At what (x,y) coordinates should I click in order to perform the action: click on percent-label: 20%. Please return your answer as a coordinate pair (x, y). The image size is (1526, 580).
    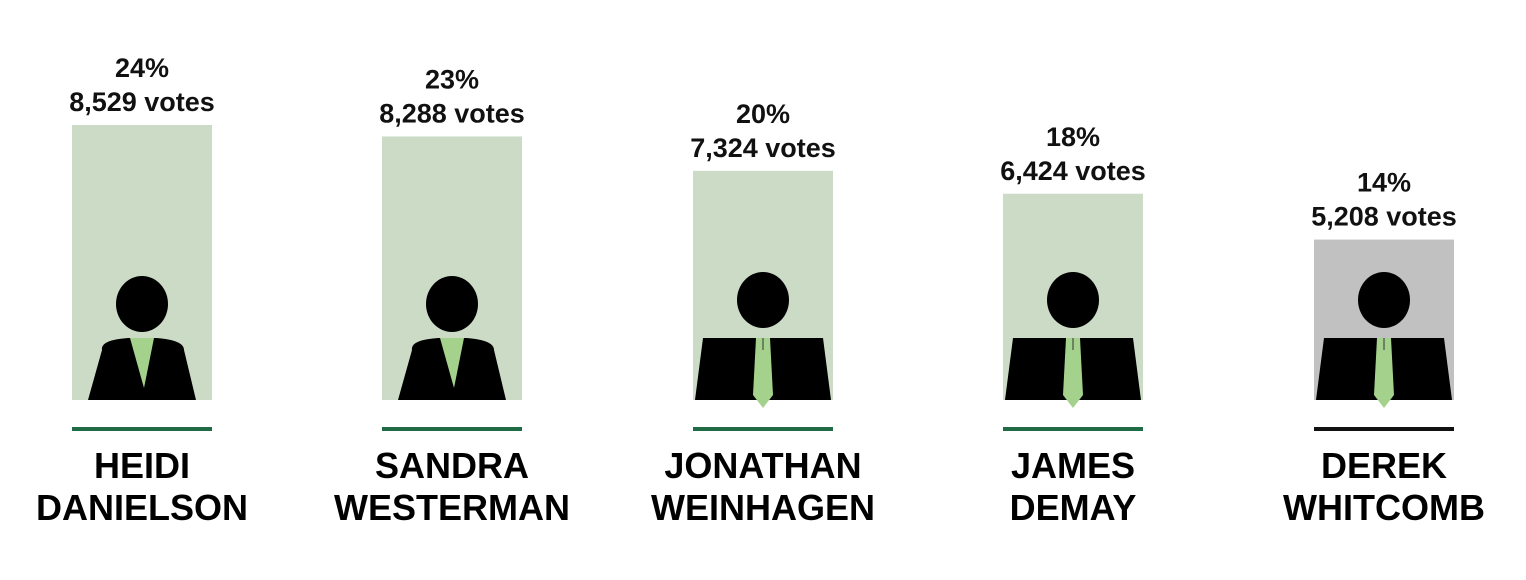
    Looking at the image, I should click on (763, 114).